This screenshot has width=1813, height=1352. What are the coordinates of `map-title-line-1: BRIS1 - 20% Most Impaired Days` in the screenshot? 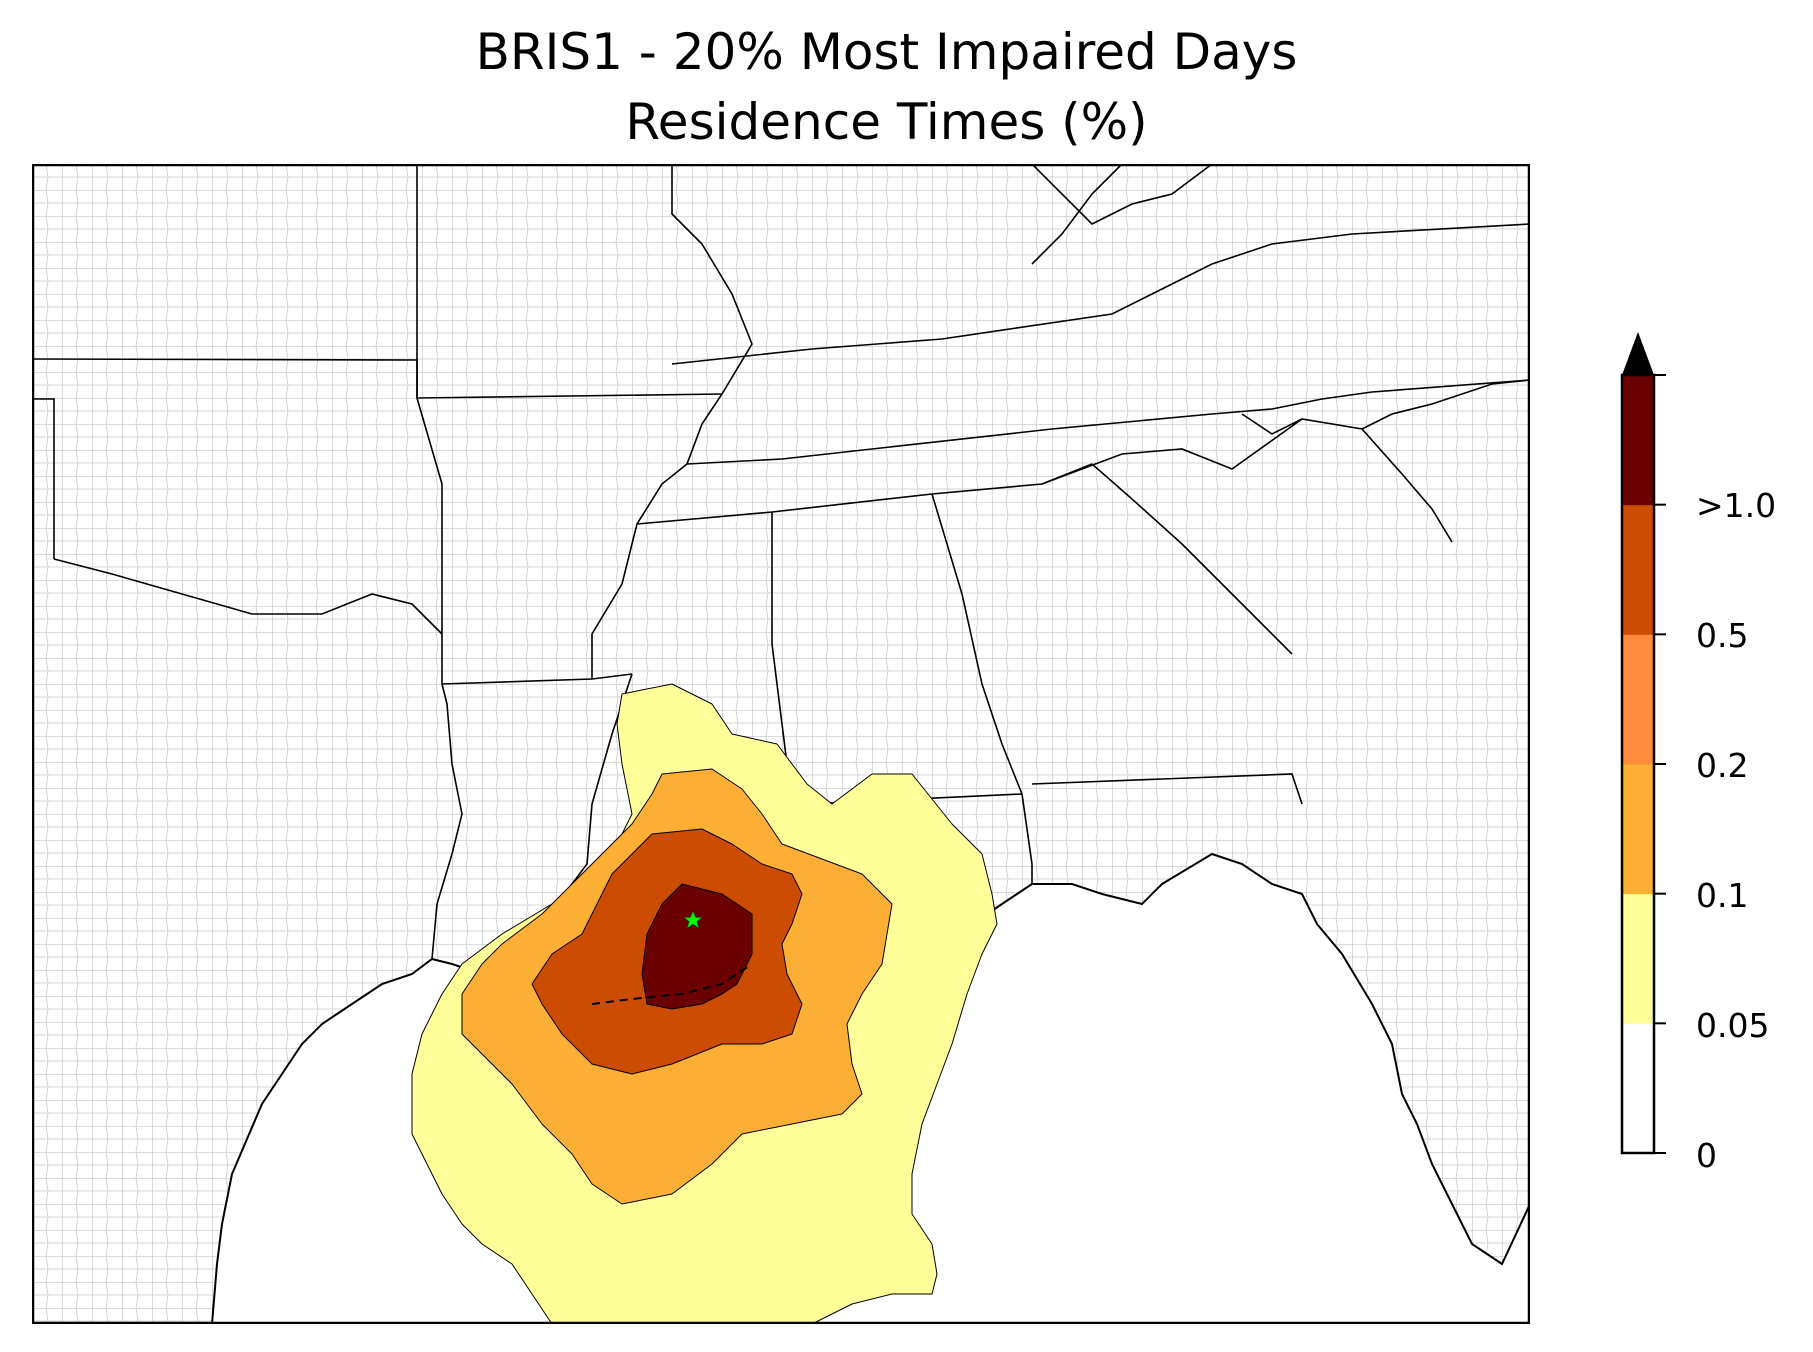 It's located at (886, 52).